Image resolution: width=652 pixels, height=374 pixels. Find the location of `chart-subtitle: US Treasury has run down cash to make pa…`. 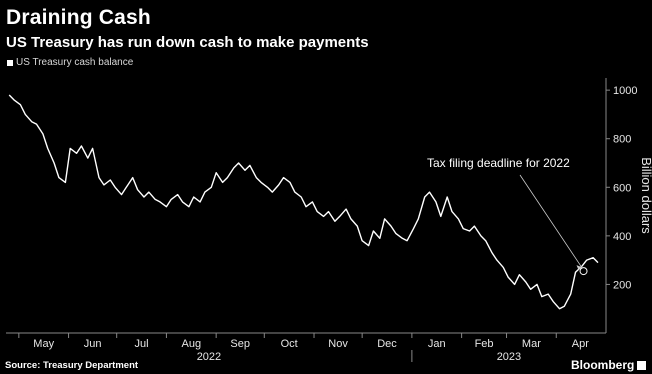

chart-subtitle: US Treasury has run down cash to make pa… is located at coordinates (187, 42).